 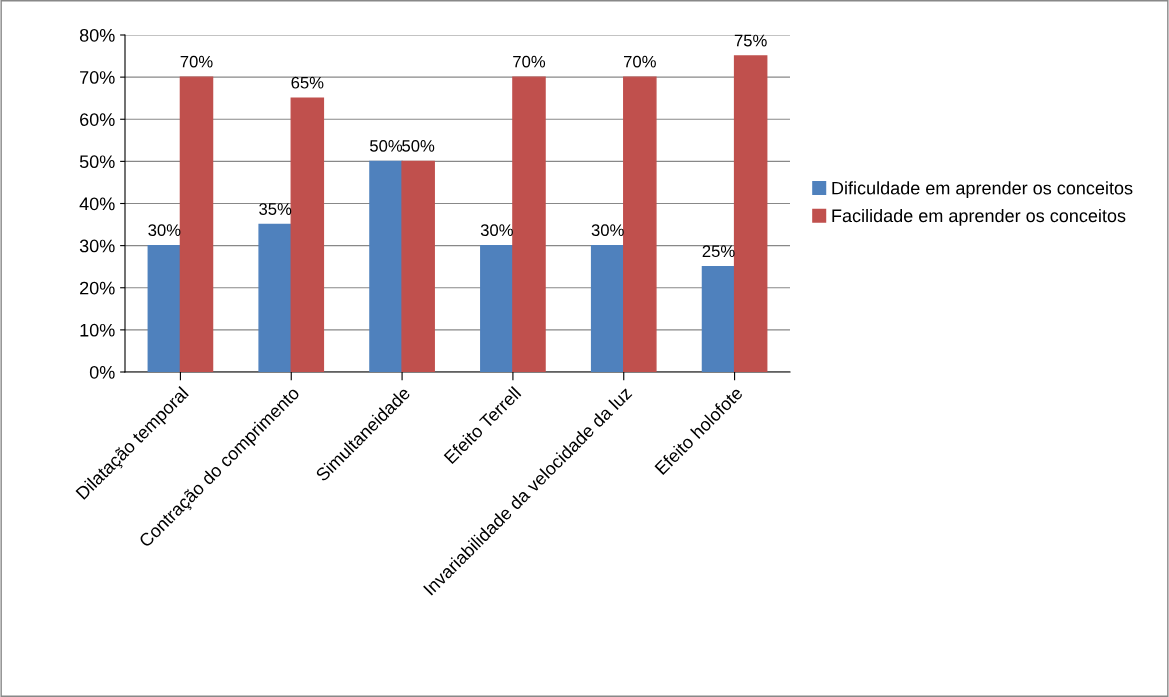 I want to click on y-tick-label: 60%, so click(x=97, y=119).